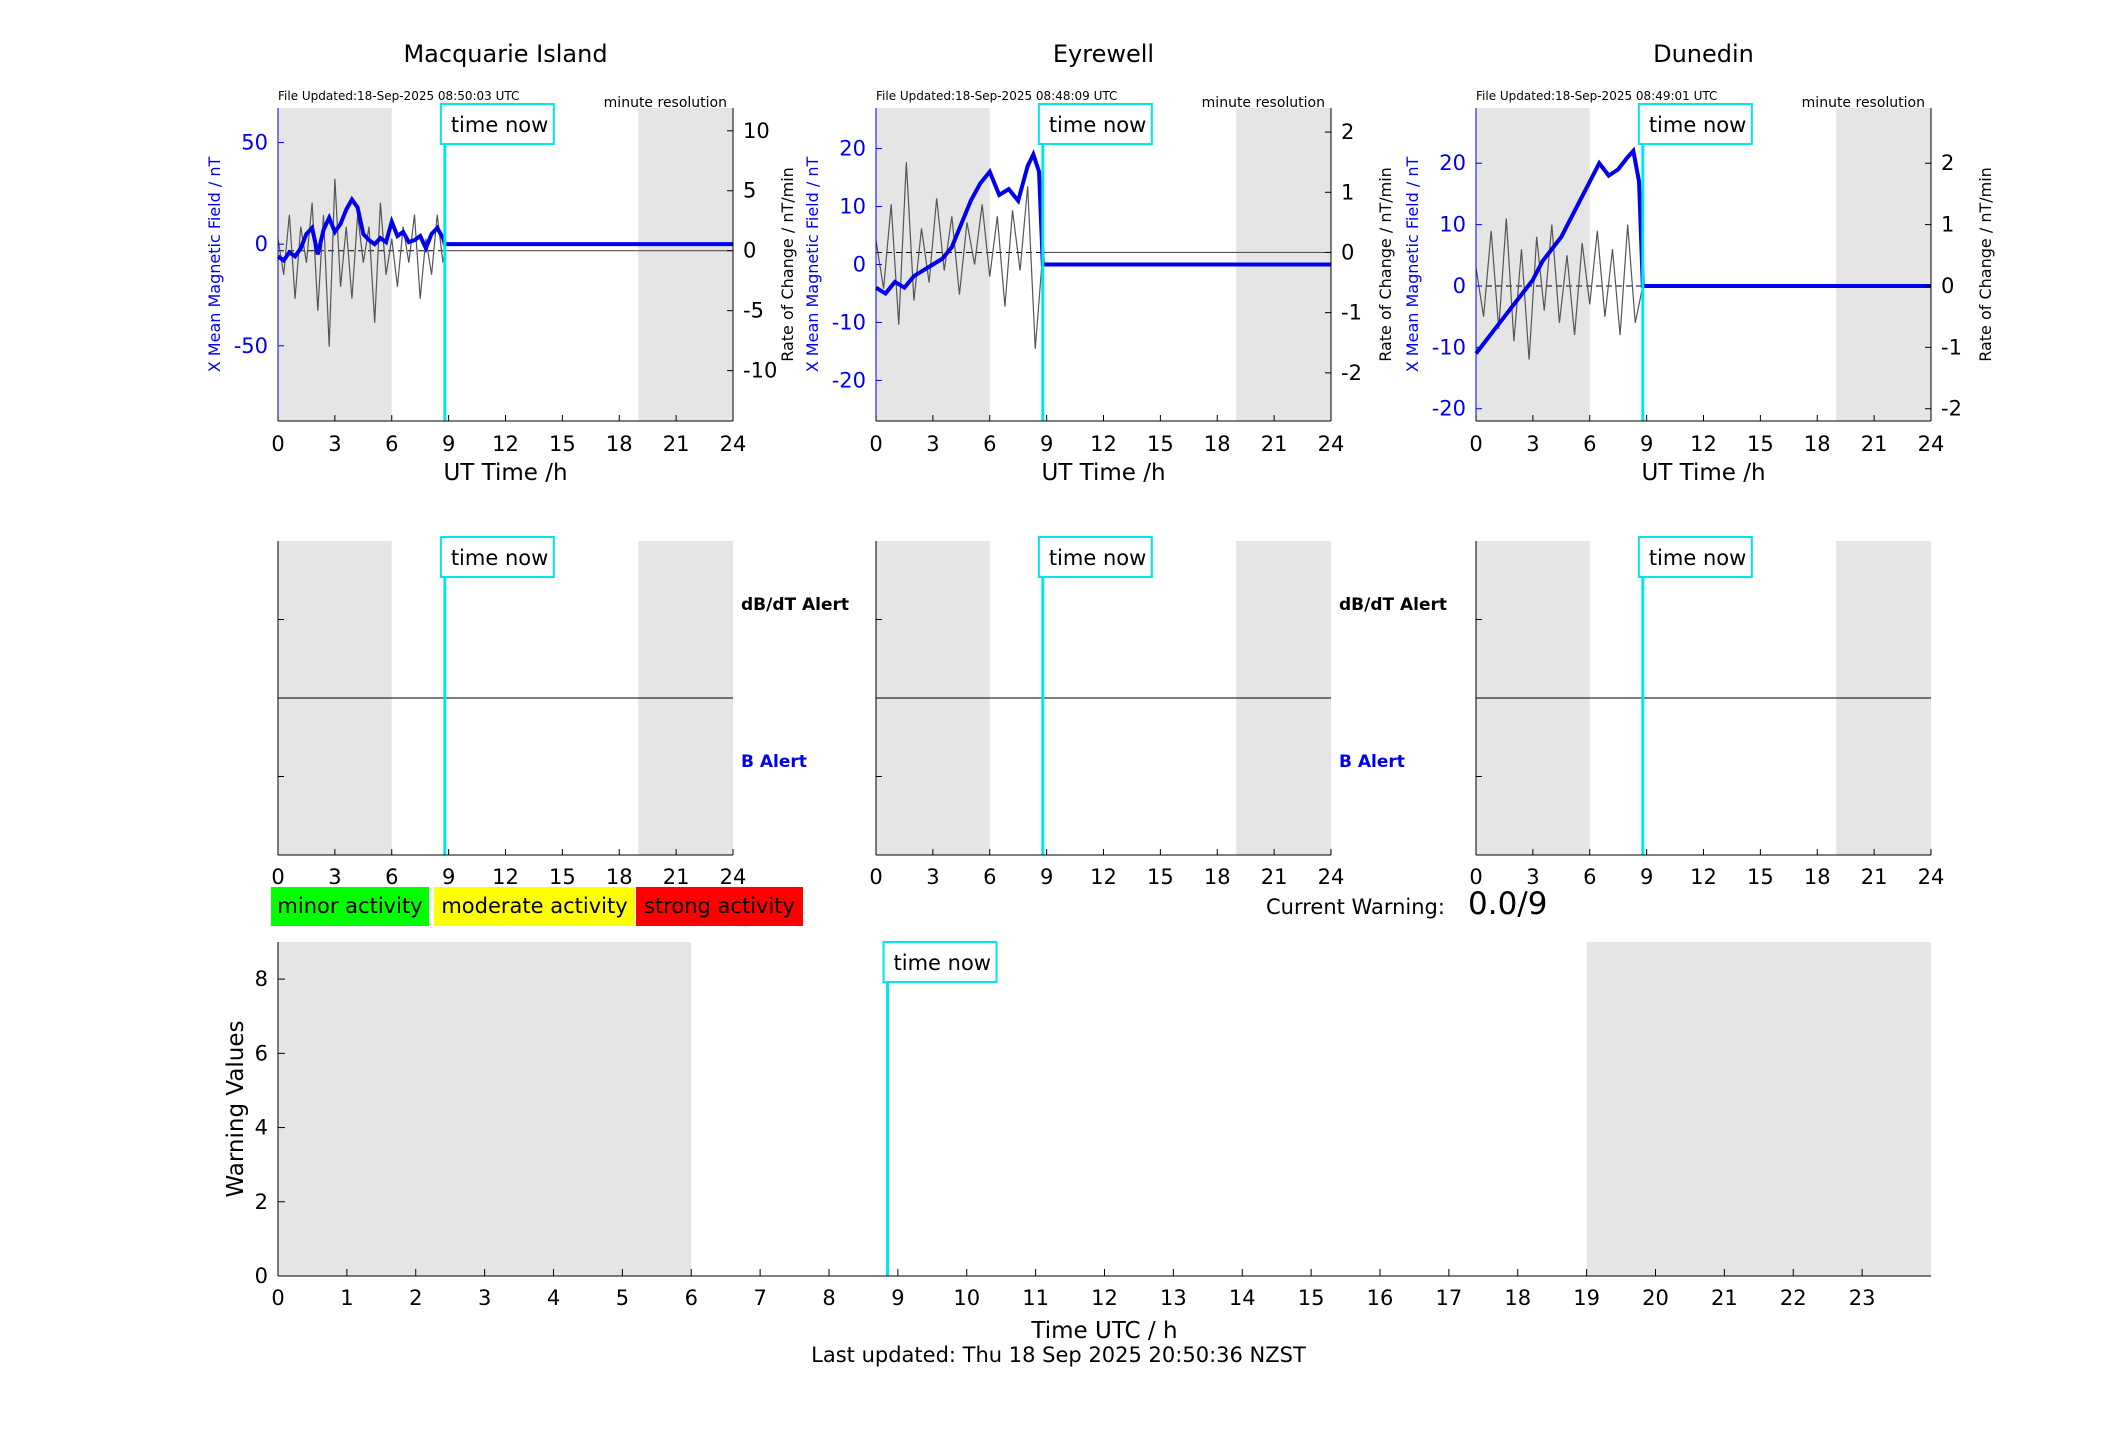 The height and width of the screenshot is (1437, 2117). I want to click on y-axis-label: Warning Values, so click(236, 1108).